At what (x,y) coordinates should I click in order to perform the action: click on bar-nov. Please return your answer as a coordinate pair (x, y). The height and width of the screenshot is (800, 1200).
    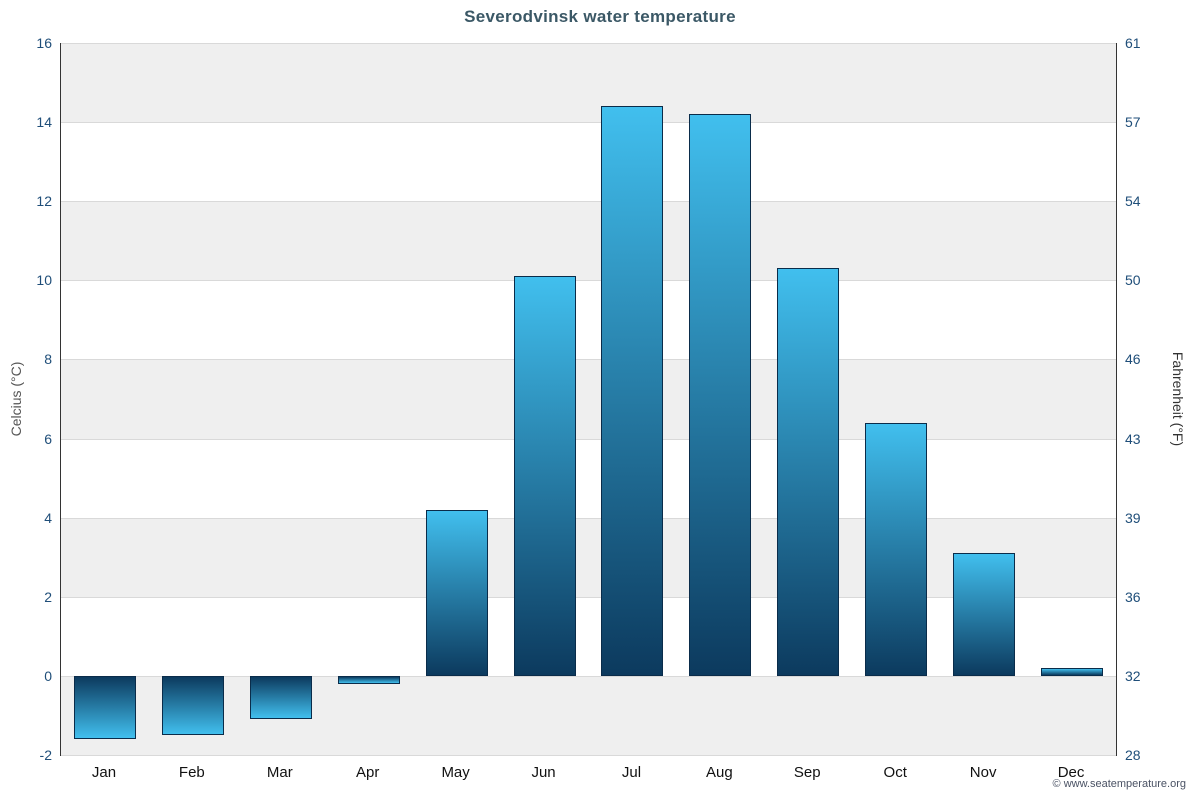
    Looking at the image, I should click on (984, 614).